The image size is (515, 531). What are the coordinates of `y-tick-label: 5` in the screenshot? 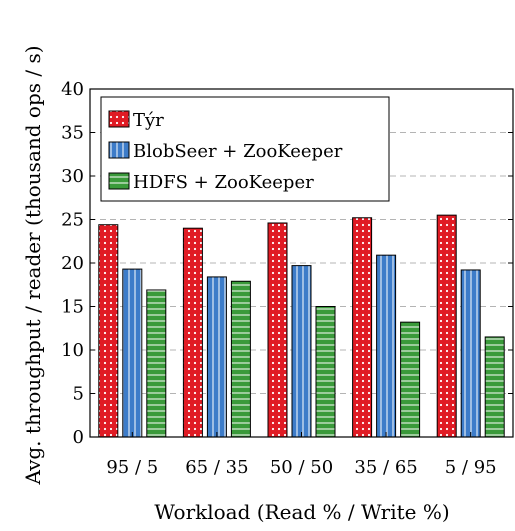 It's located at (78, 394).